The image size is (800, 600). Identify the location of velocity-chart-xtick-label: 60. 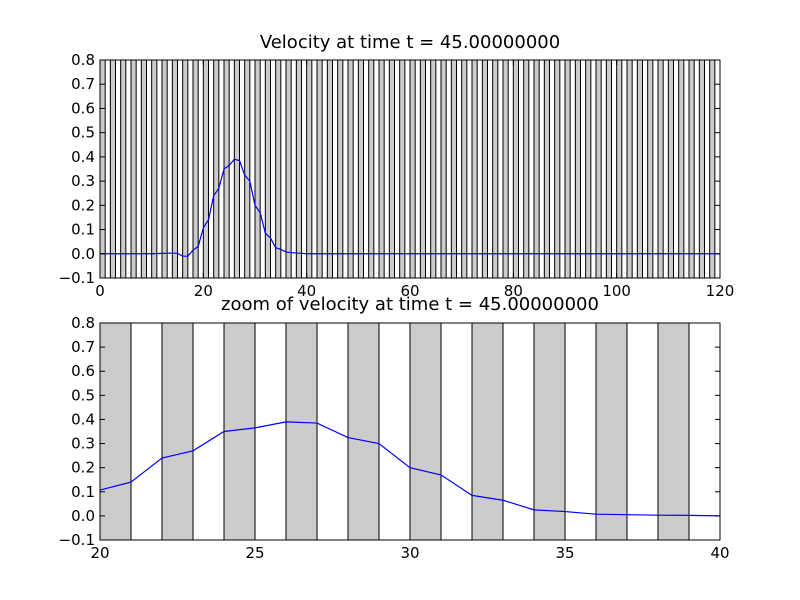
(409, 291).